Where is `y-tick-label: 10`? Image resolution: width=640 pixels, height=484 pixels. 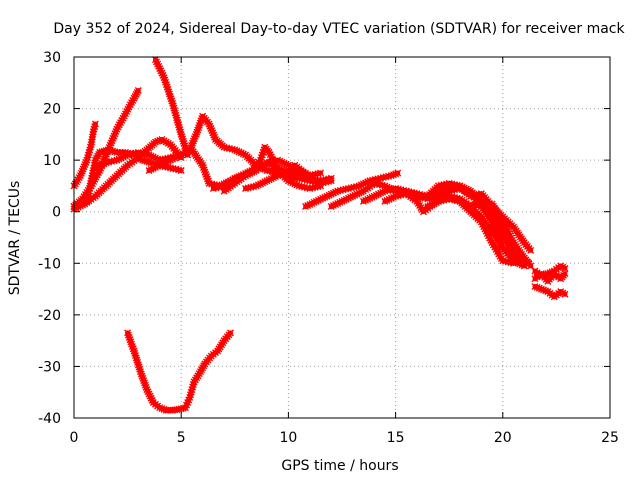 y-tick-label: 10 is located at coordinates (52, 161).